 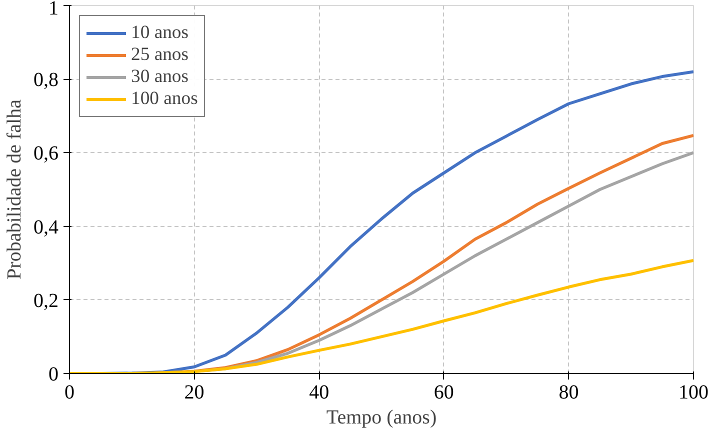 I want to click on x-tick-label: 0, so click(x=69, y=393).